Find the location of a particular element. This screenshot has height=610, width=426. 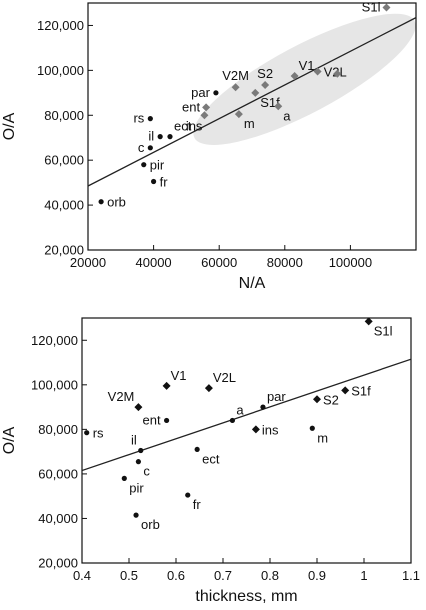

x-tick-label: 60000 is located at coordinates (219, 262).